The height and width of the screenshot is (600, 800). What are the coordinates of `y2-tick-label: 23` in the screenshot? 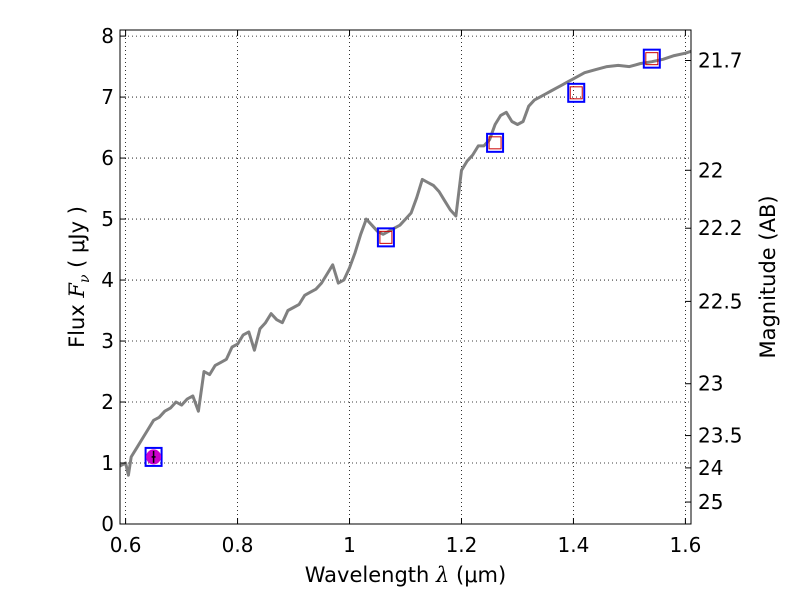 It's located at (710, 384).